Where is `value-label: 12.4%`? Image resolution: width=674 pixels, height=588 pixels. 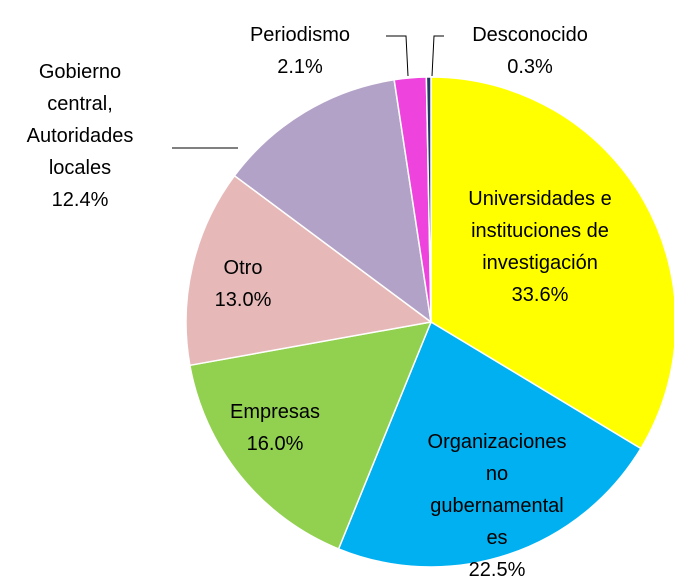
value-label: 12.4% is located at coordinates (80, 200).